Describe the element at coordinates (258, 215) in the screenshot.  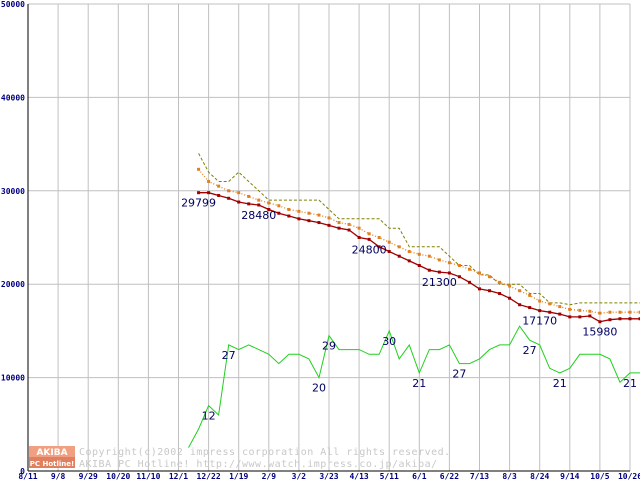
I see `data-label: 28480` at that location.